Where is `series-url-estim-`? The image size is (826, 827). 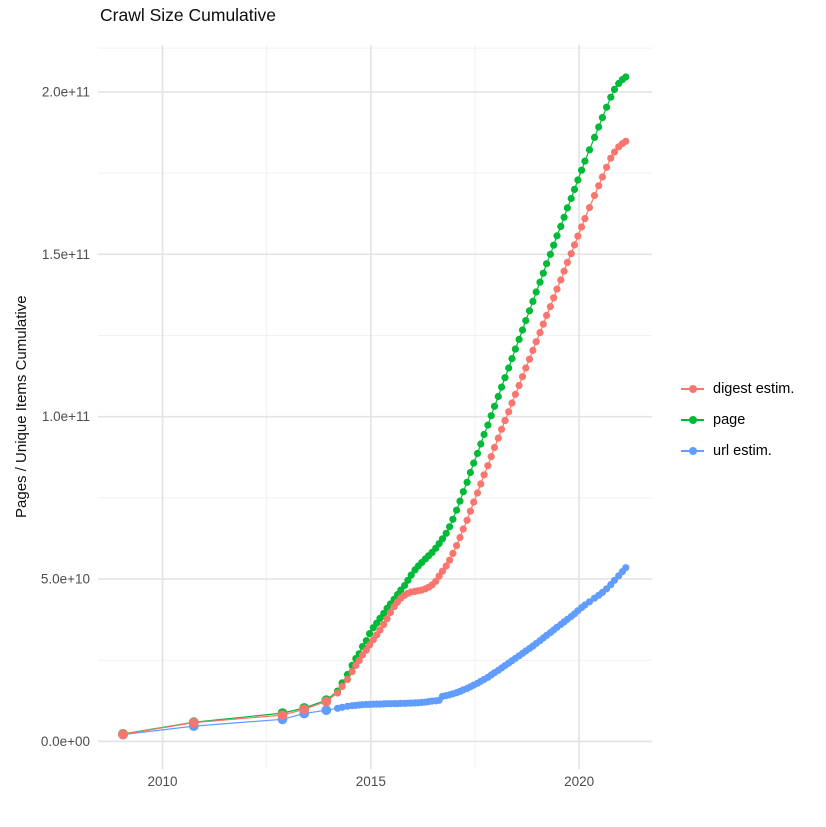 series-url-estim- is located at coordinates (374, 652).